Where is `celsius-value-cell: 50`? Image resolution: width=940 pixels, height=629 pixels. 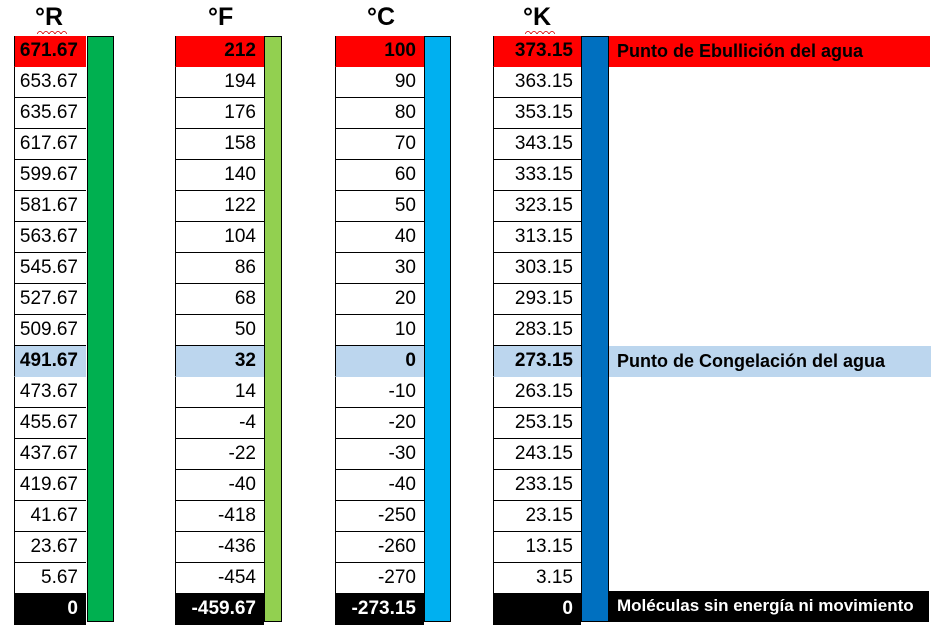
celsius-value-cell: 50 is located at coordinates (379, 206).